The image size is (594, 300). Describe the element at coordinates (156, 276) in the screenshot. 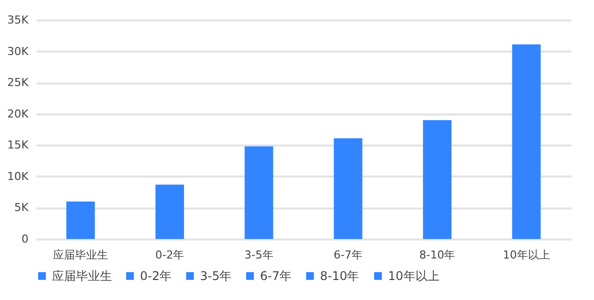

I see `legend-label: 0-2年` at that location.